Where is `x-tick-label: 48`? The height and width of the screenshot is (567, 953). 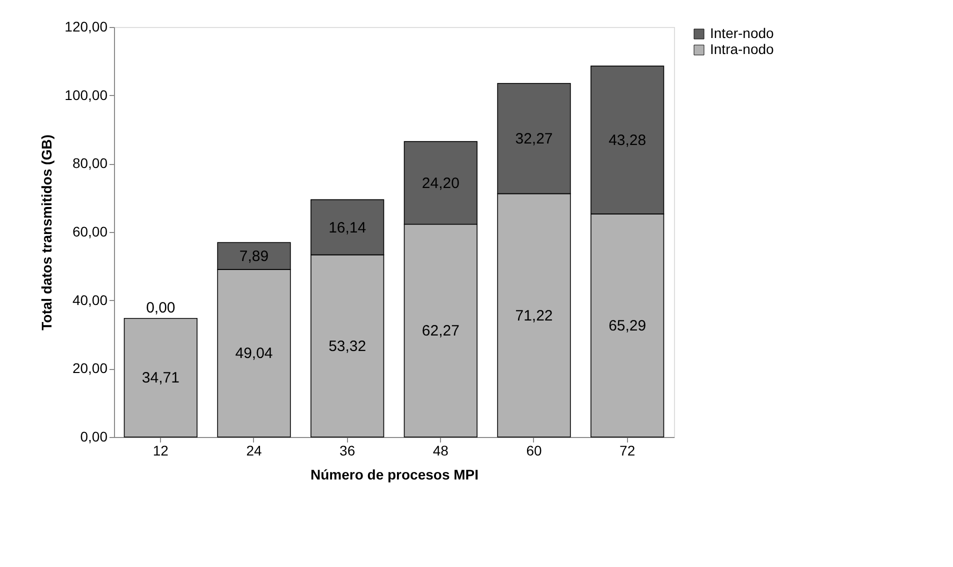 x-tick-label: 48 is located at coordinates (440, 450).